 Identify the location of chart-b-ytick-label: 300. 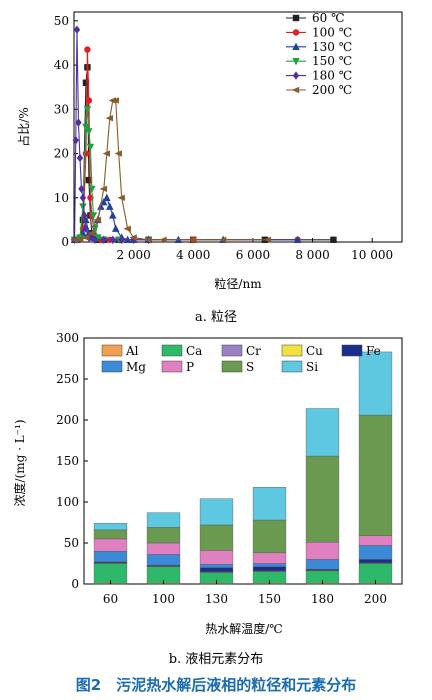
(67, 338).